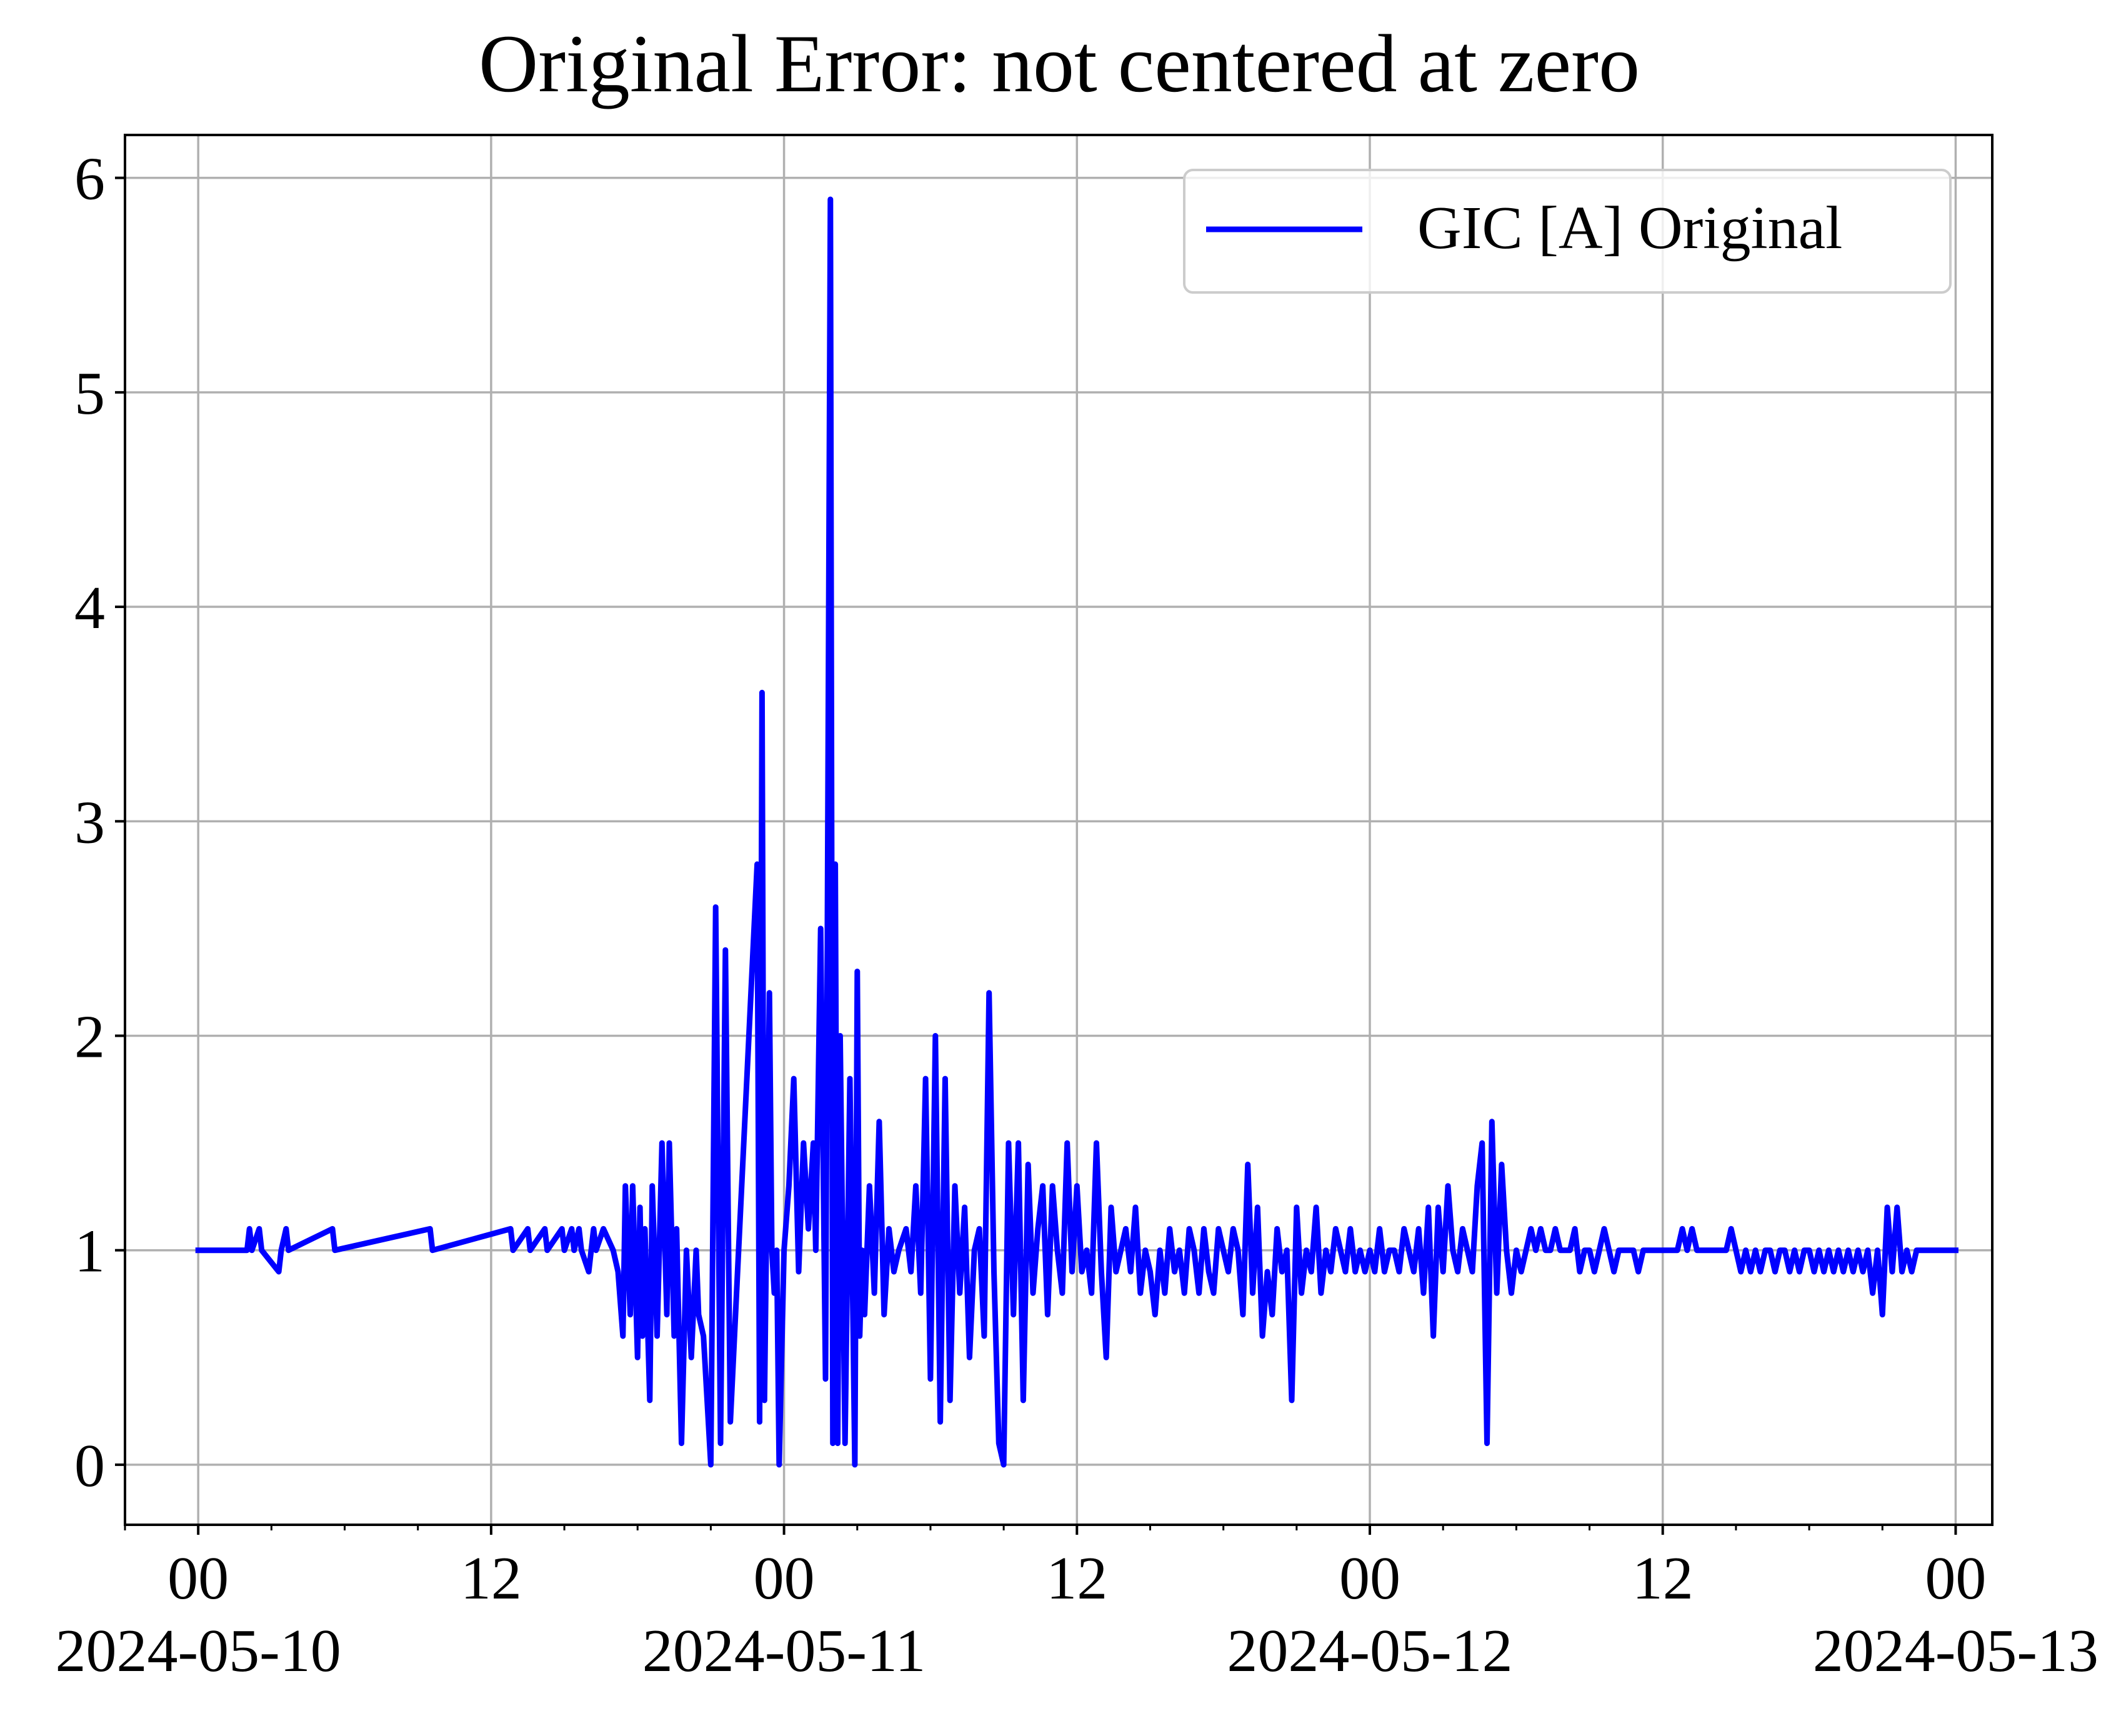 The image size is (2106, 1736). Describe the element at coordinates (1629, 228) in the screenshot. I see `legend-label: GIC [A] Original` at that location.